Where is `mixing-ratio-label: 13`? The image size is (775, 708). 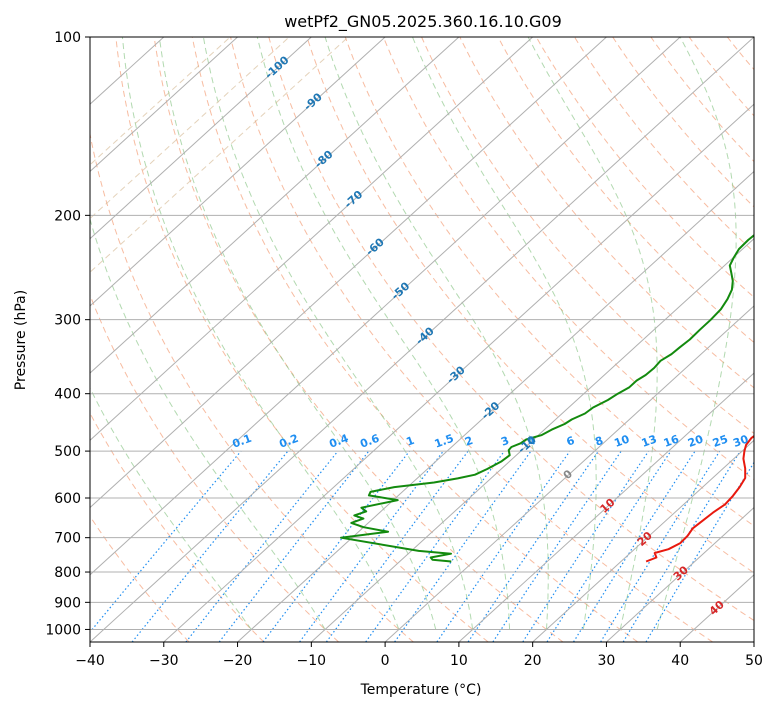 mixing-ratio-label: 13 is located at coordinates (649, 441).